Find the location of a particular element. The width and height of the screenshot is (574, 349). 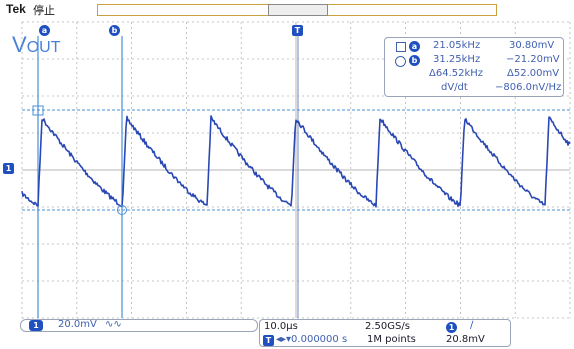

trigger-position-icon: T is located at coordinates (268, 340).